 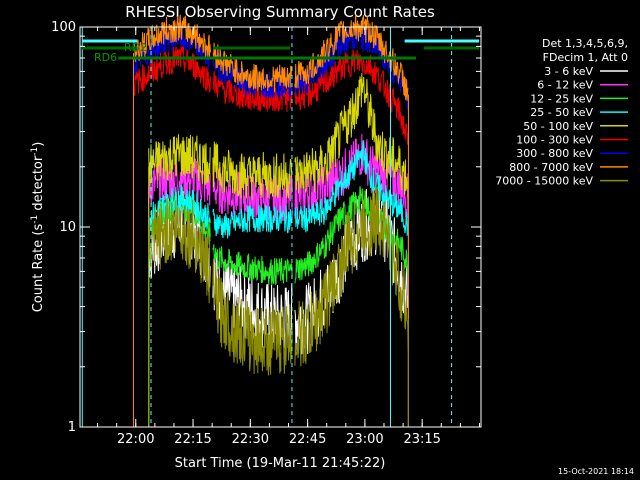 What do you see at coordinates (551, 167) in the screenshot?
I see `legend-label: 800 - 7000 keV` at bounding box center [551, 167].